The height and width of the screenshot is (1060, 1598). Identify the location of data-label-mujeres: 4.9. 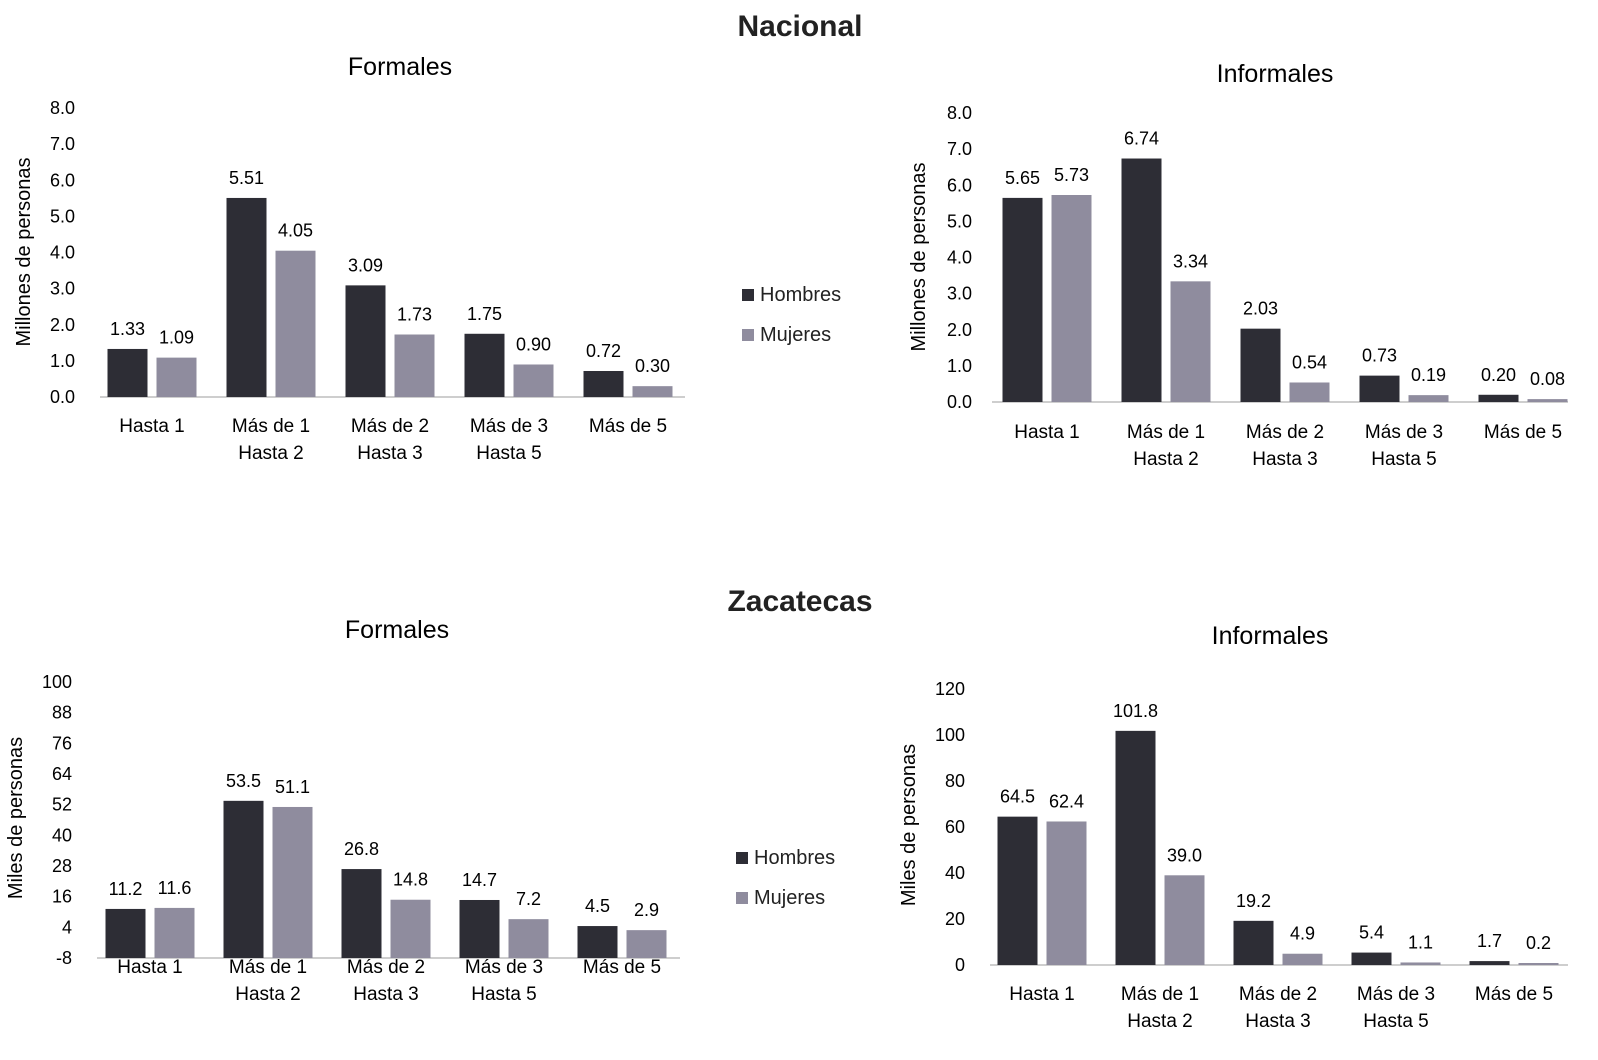
(1302, 934).